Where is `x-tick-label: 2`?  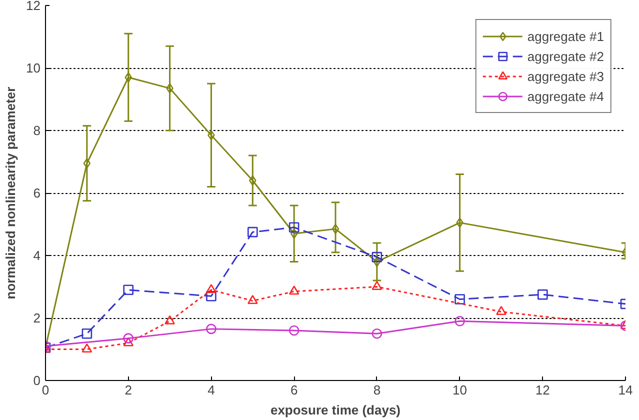
x-tick-label: 2 is located at coordinates (128, 390).